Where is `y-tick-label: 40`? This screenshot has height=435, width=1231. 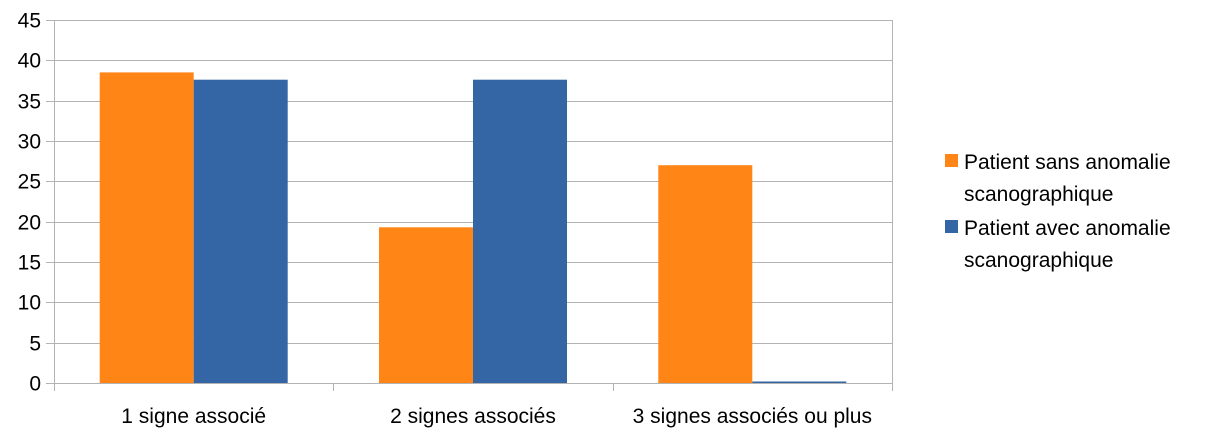 y-tick-label: 40 is located at coordinates (29, 61).